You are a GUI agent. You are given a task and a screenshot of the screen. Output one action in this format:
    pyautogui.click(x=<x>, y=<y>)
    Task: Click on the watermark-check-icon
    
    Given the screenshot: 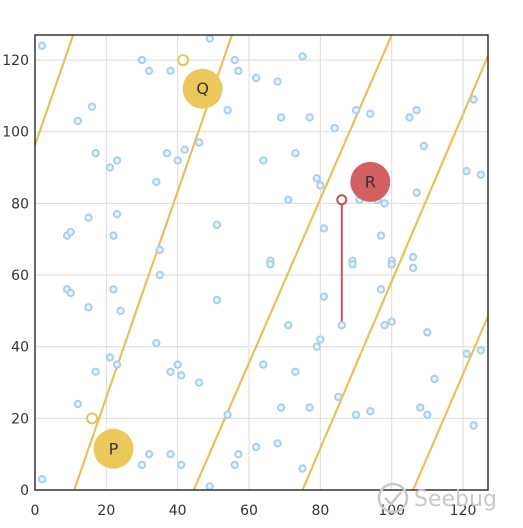 What is the action you would take?
    pyautogui.click(x=393, y=498)
    